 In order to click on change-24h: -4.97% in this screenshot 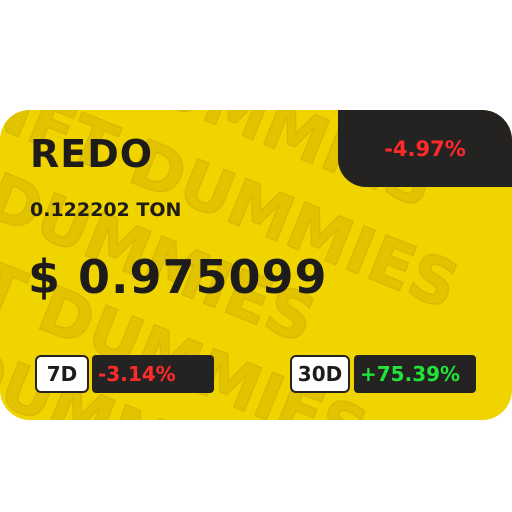, I will do `click(425, 148)`.